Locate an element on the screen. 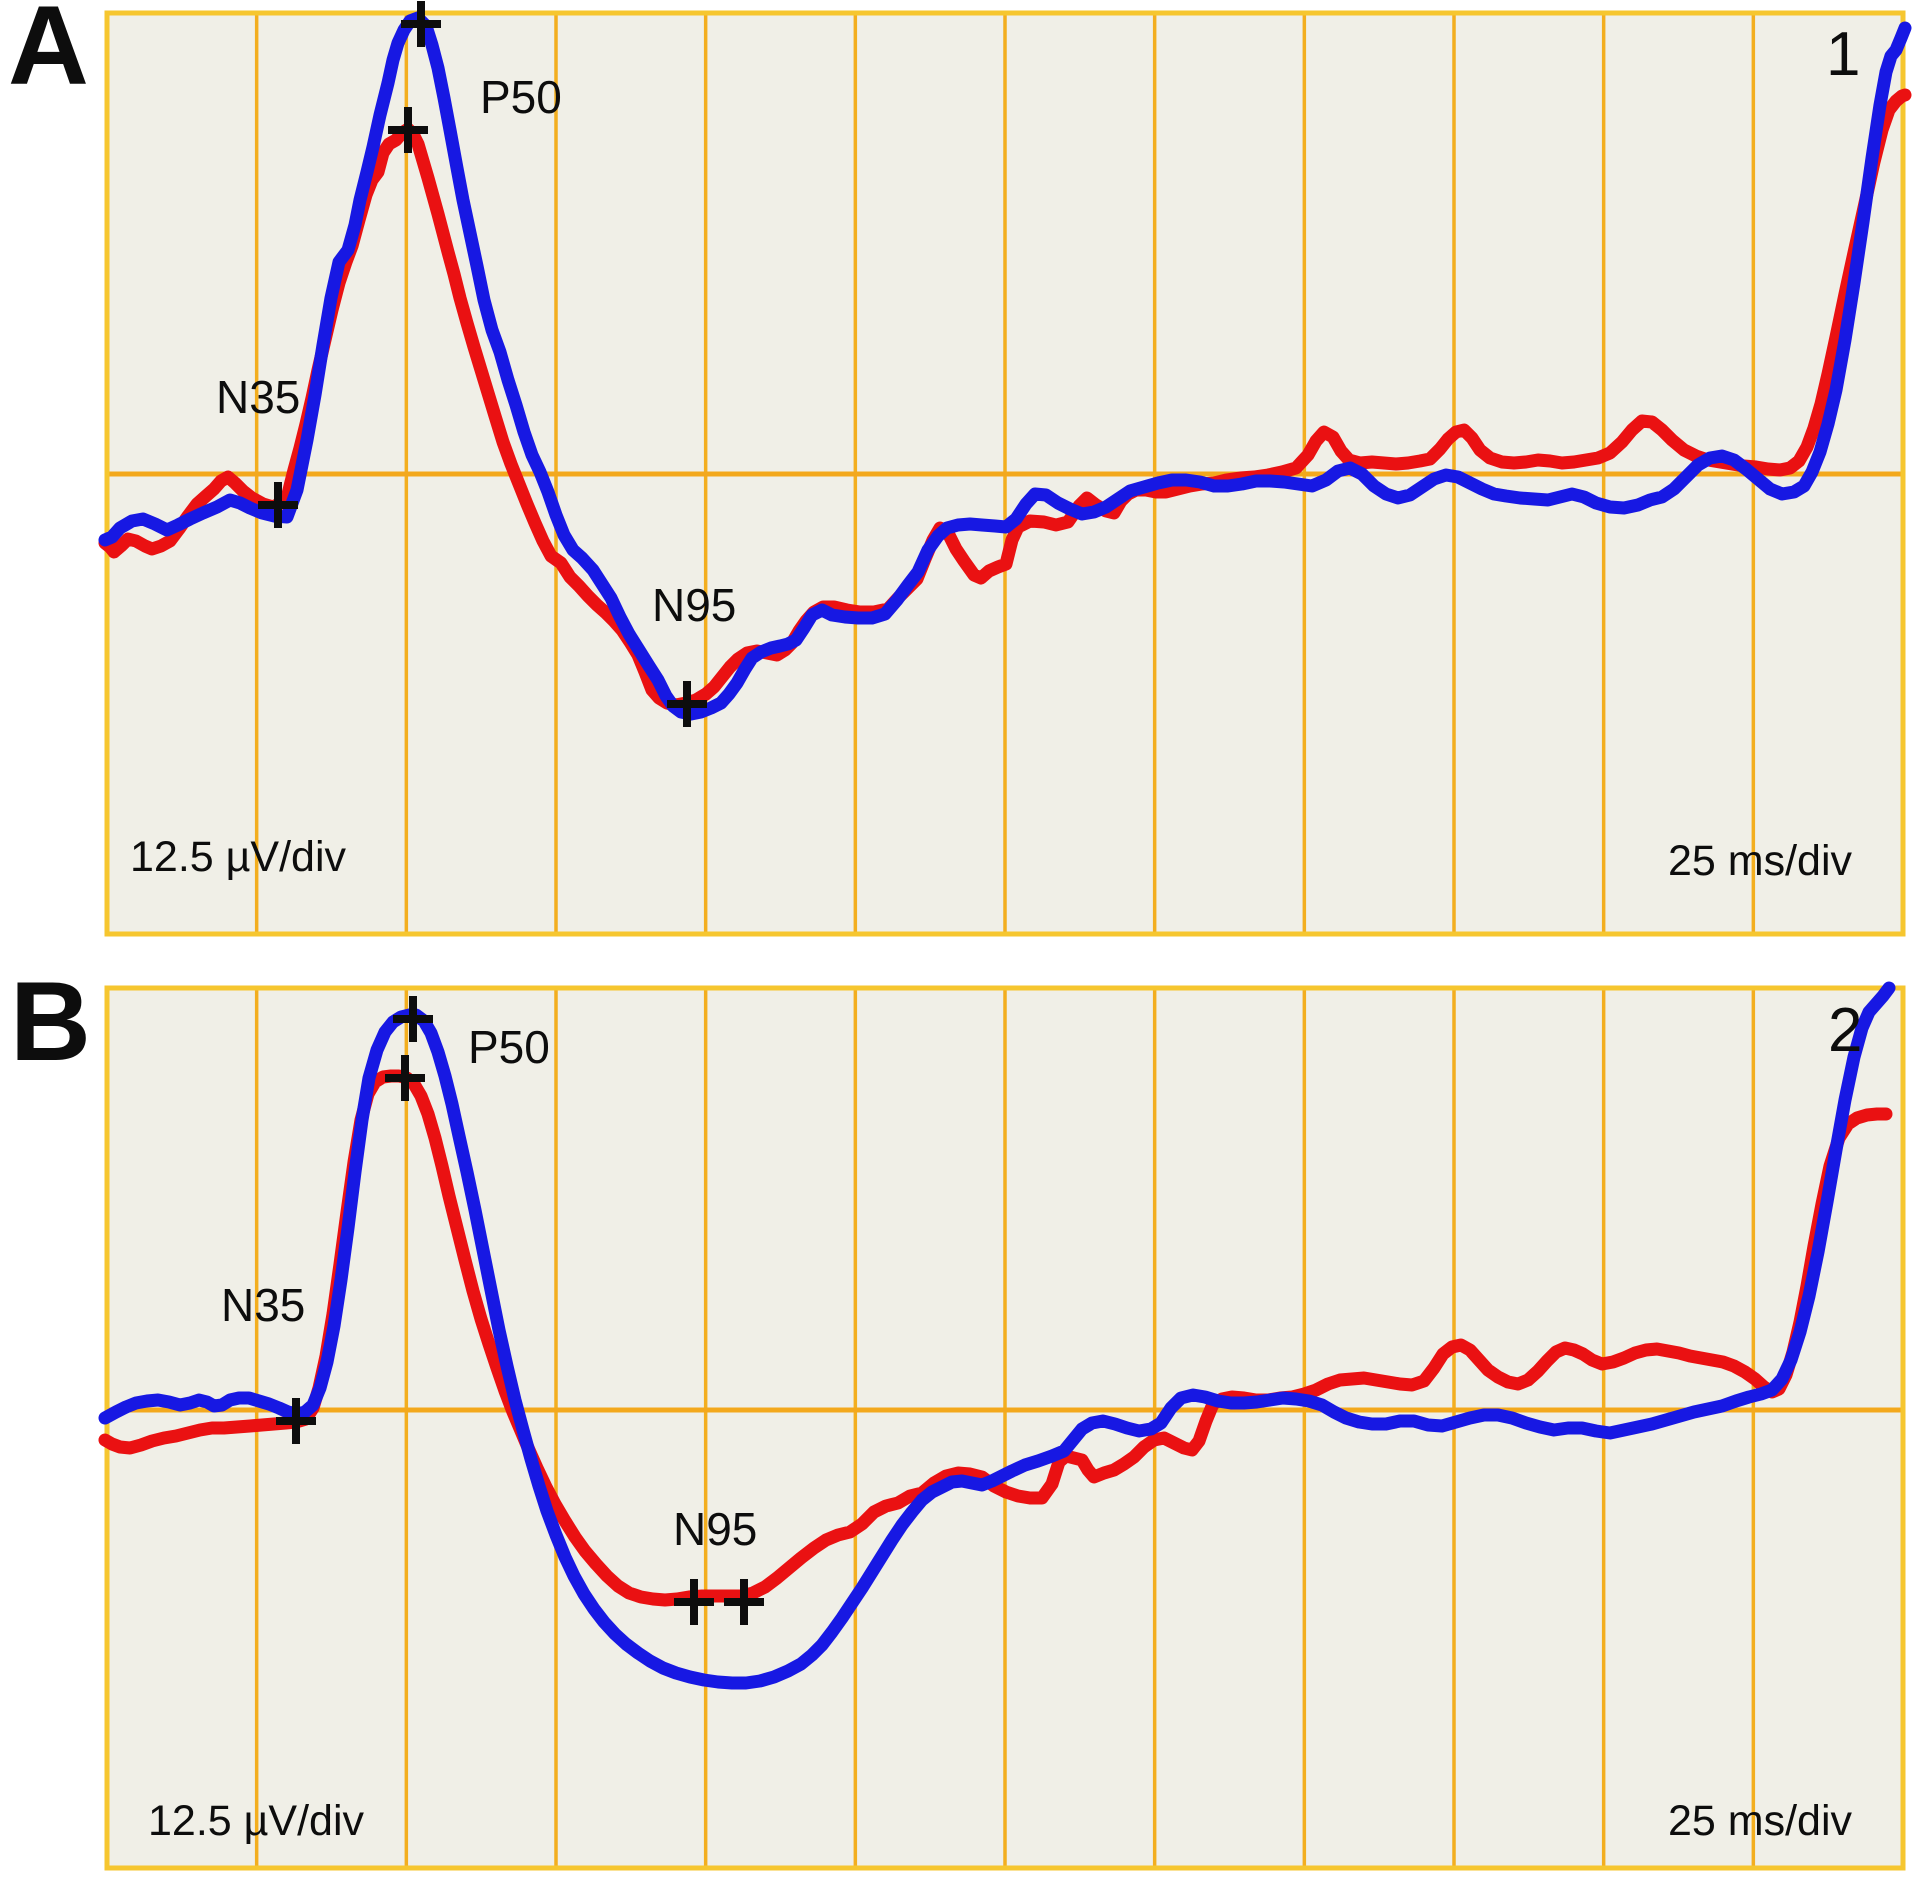  panel-b-trace-number: 2 is located at coordinates (1845, 1030).